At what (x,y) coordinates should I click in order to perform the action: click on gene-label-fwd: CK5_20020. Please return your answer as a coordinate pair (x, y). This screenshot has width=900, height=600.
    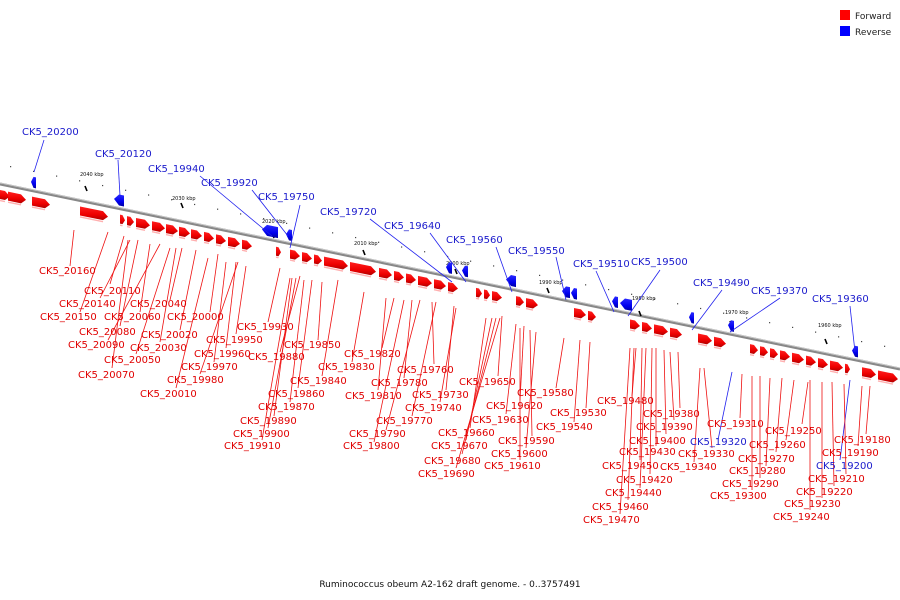
    Looking at the image, I should click on (169, 335).